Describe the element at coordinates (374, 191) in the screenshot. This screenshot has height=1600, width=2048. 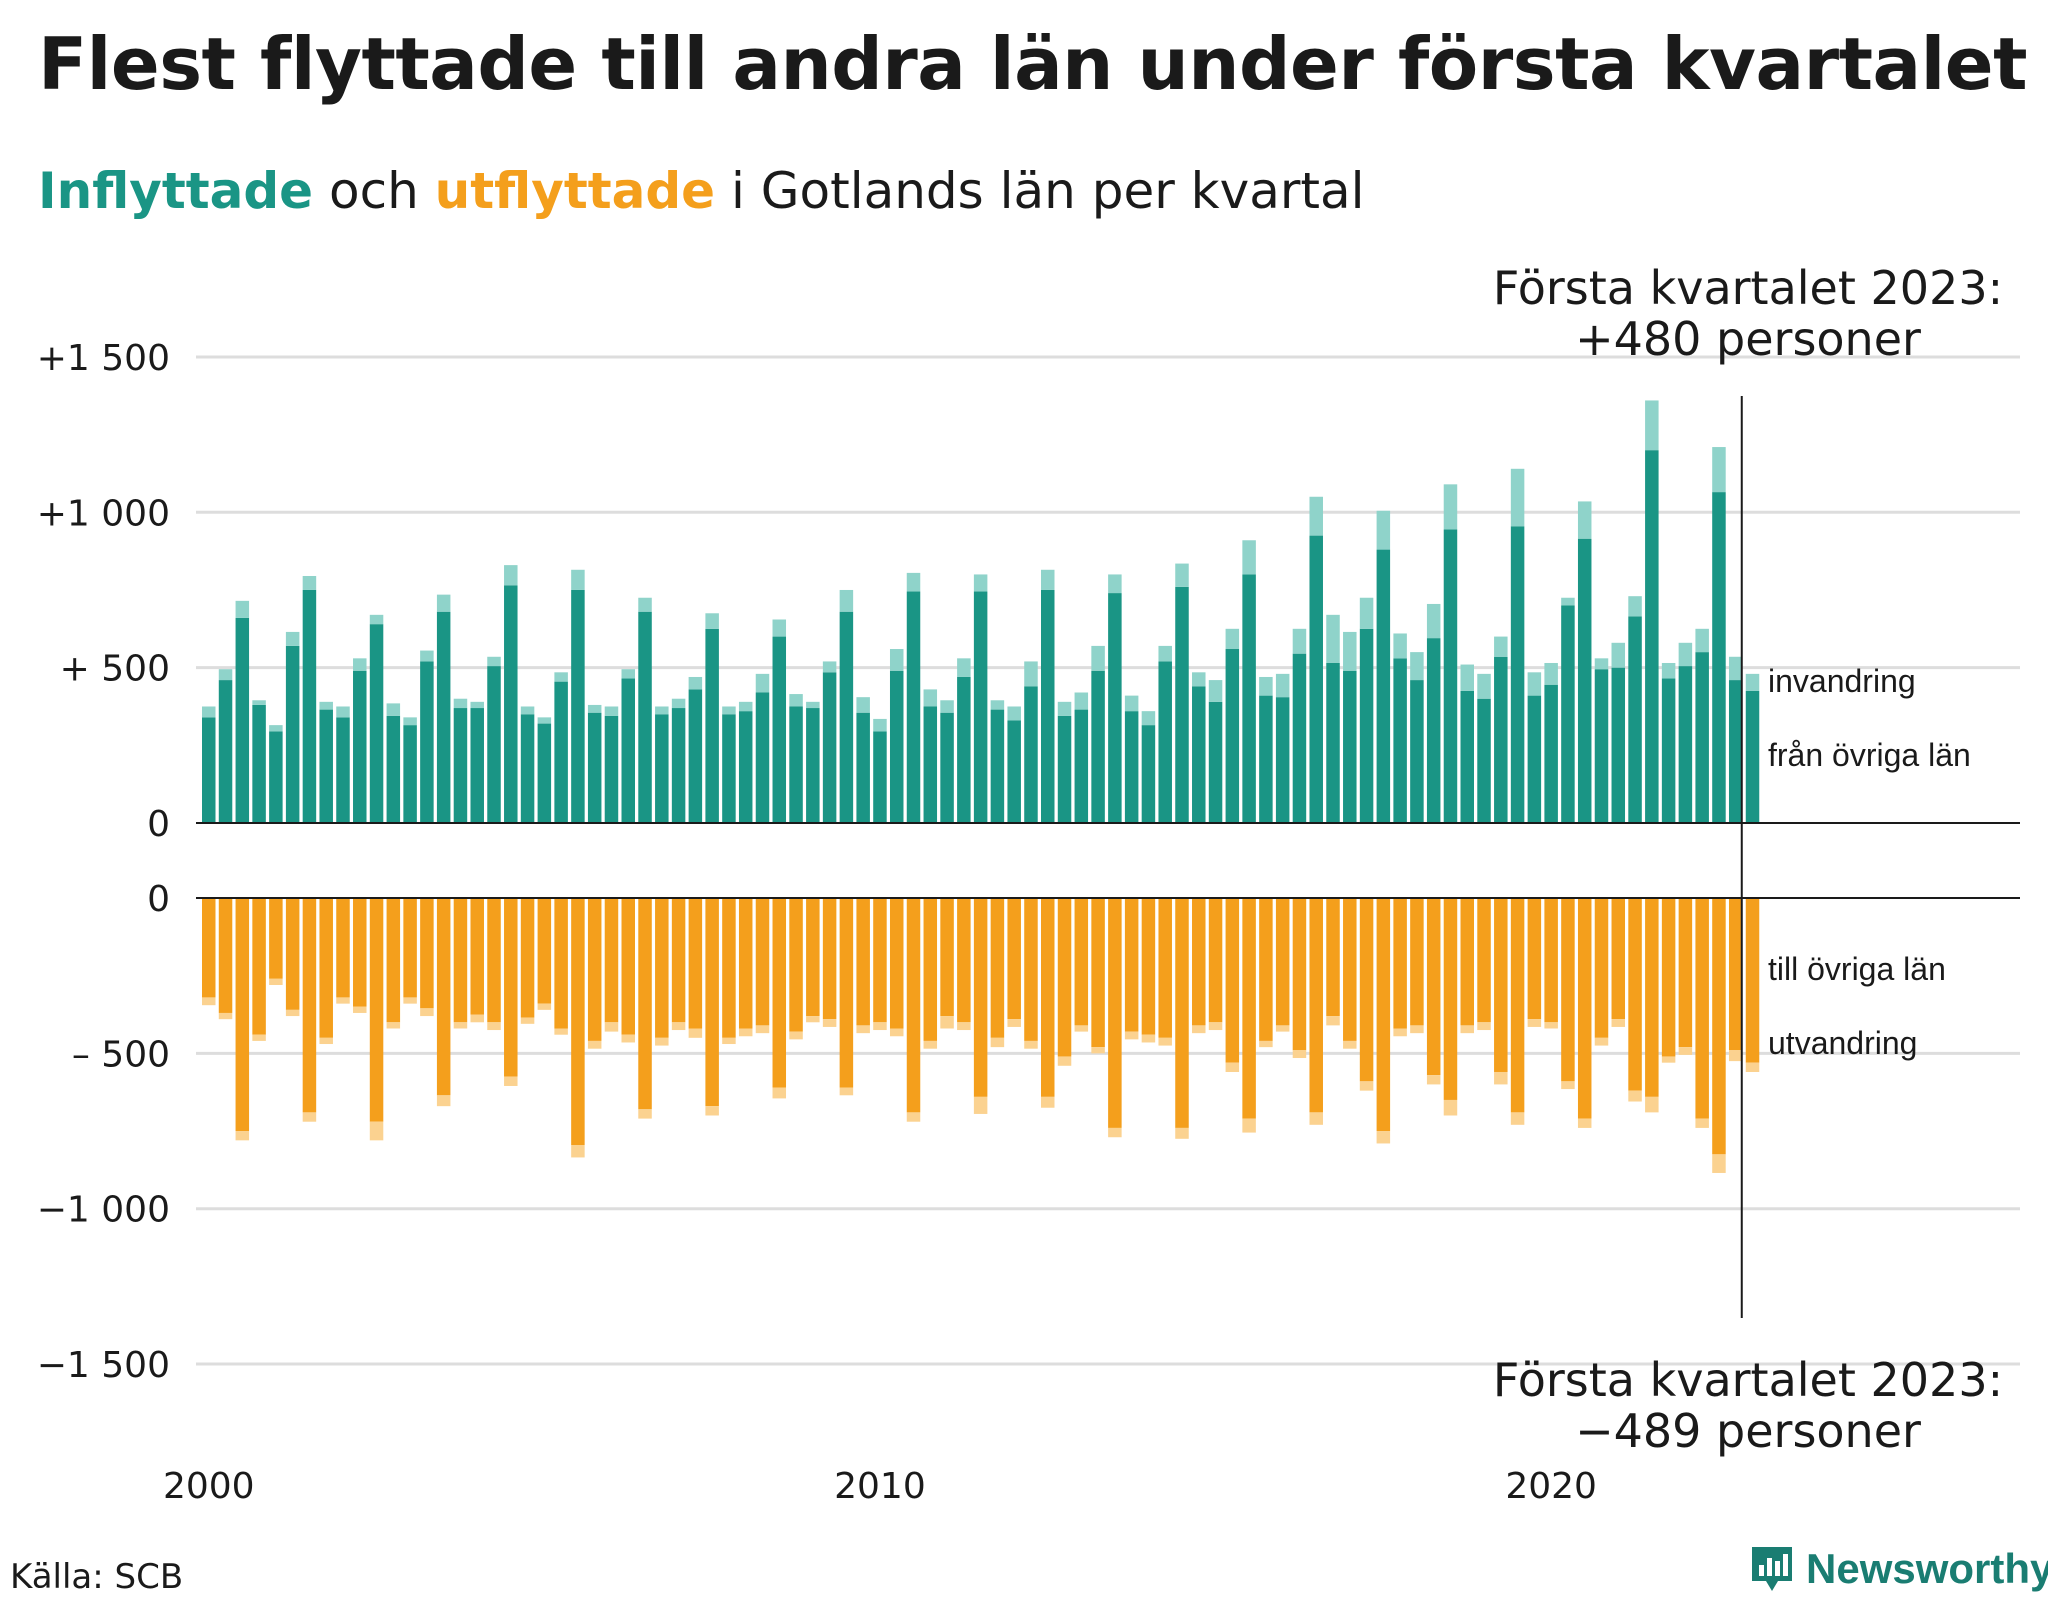
I see `subtitle-och: och` at that location.